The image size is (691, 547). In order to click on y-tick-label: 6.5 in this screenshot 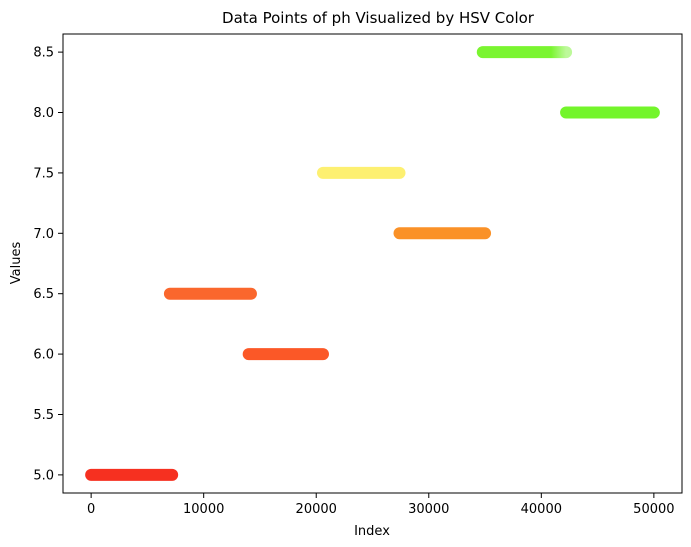, I will do `click(43, 294)`.